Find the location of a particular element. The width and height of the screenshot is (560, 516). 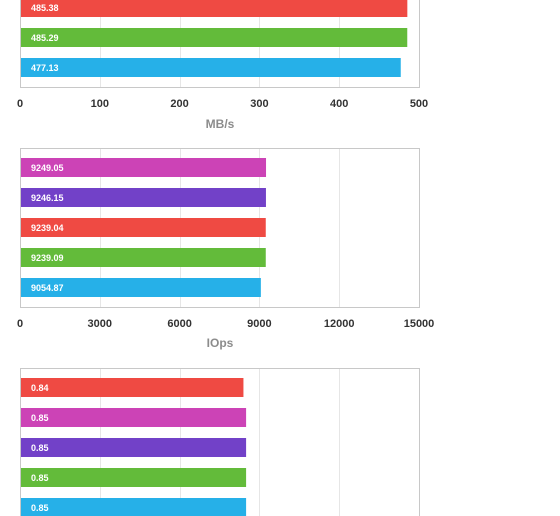

bar-value-label-1-3: 9239.09 is located at coordinates (47, 258).